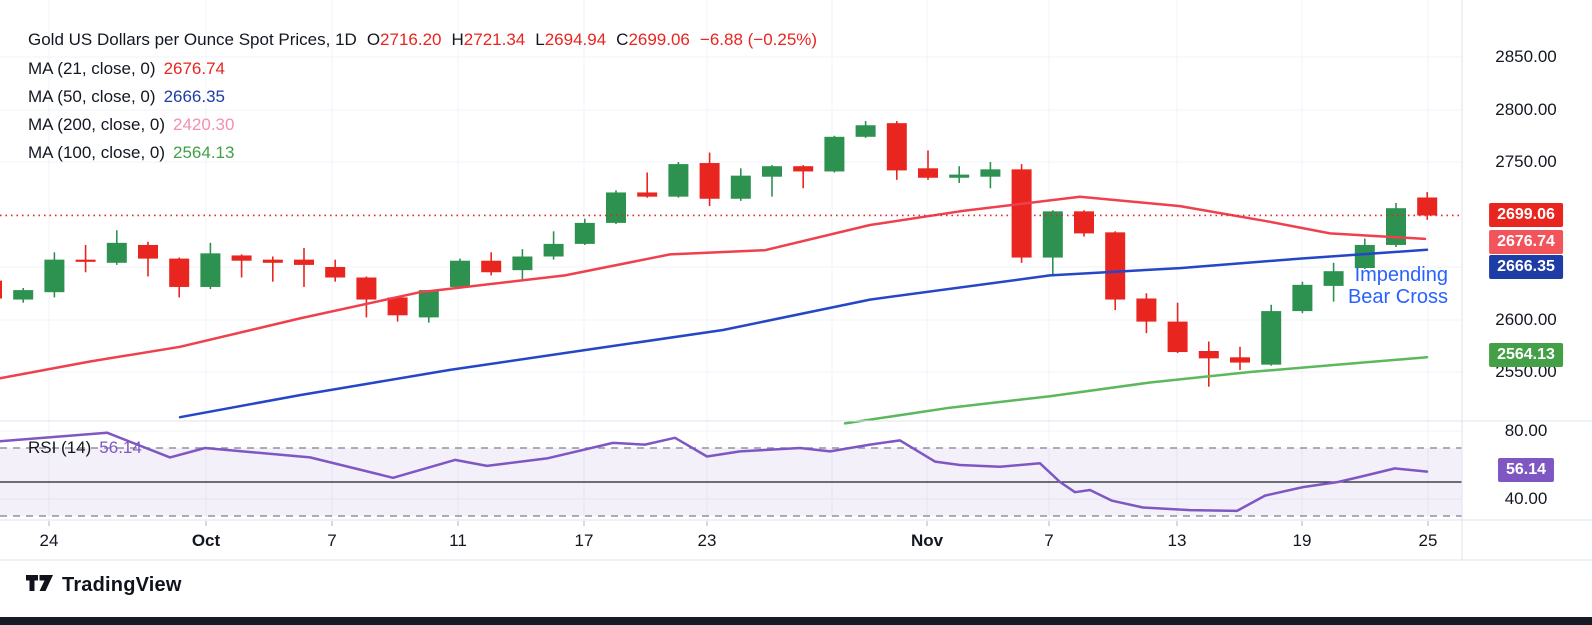 Image resolution: width=1592 pixels, height=625 pixels. What do you see at coordinates (707, 540) in the screenshot?
I see `time-axis-label: 23` at bounding box center [707, 540].